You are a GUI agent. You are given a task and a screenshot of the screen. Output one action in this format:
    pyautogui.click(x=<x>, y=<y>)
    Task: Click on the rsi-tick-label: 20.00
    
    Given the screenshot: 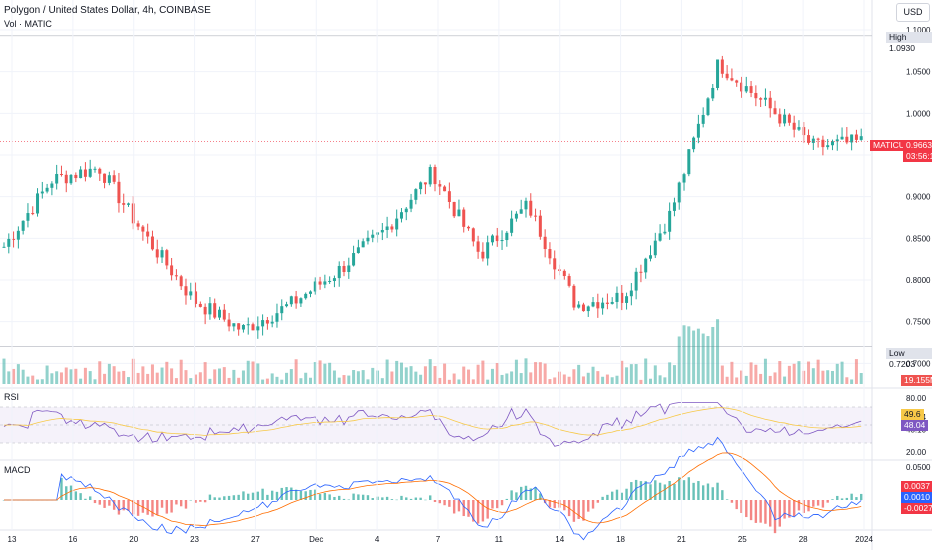 What is the action you would take?
    pyautogui.click(x=916, y=452)
    